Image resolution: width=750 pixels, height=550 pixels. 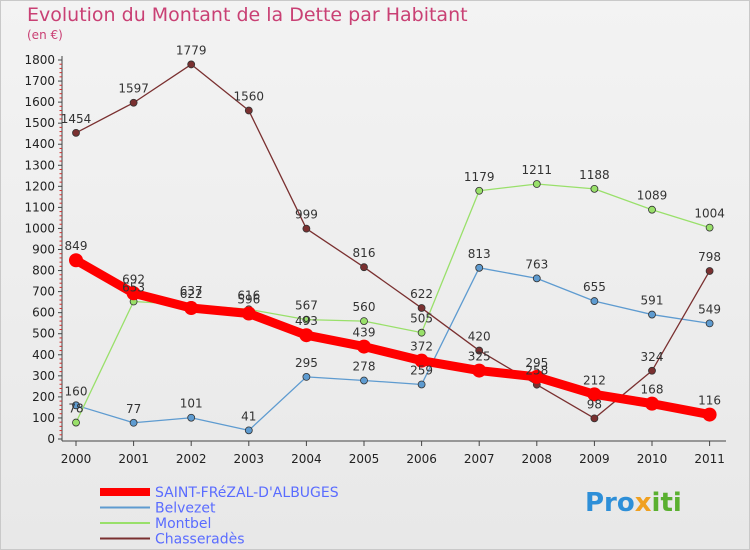 I want to click on y-tick-label: 900, so click(x=43, y=250).